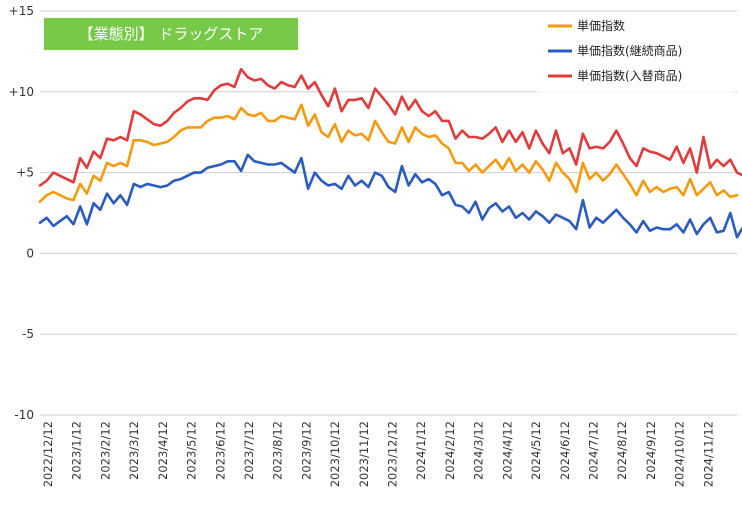  I want to click on y-tick-label: 0, so click(30, 253).